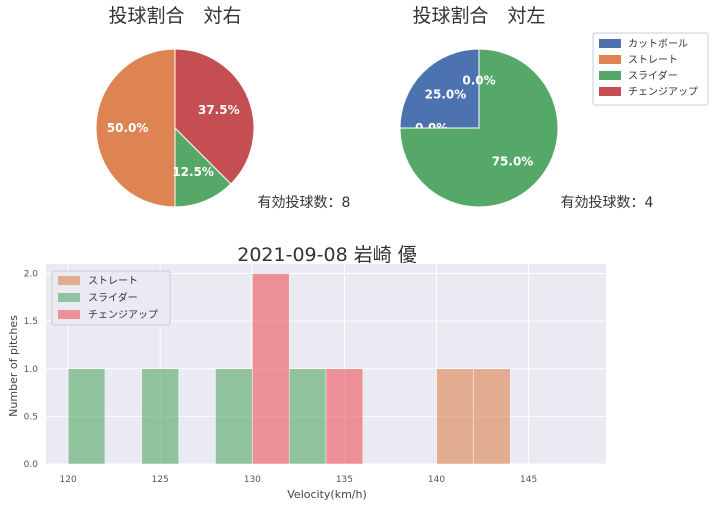  I want to click on hist-xtick-label: 125, so click(160, 480).